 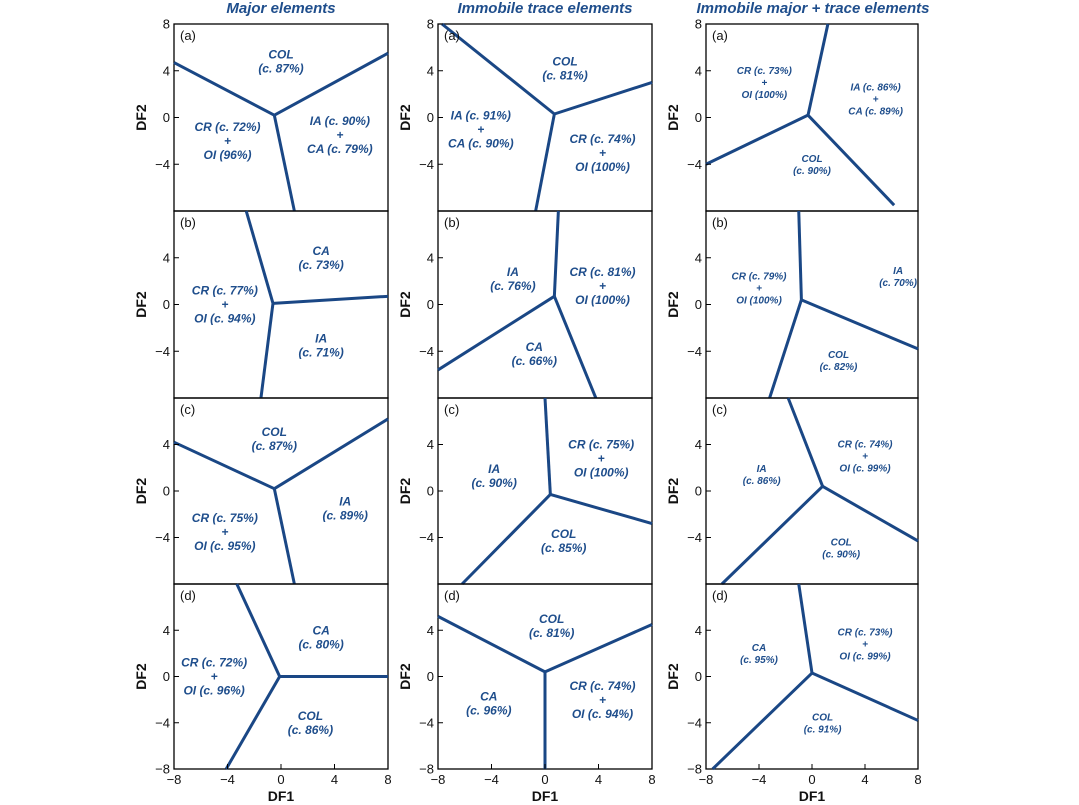 I want to click on column-title-combined: Immobile major + trace elements, so click(x=812, y=8).